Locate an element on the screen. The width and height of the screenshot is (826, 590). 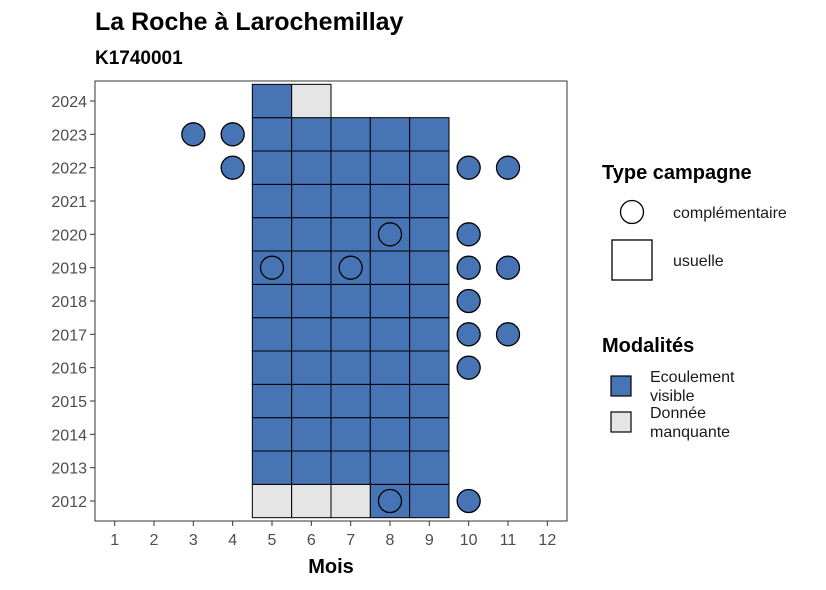
x-tick-label: 2 is located at coordinates (154, 540).